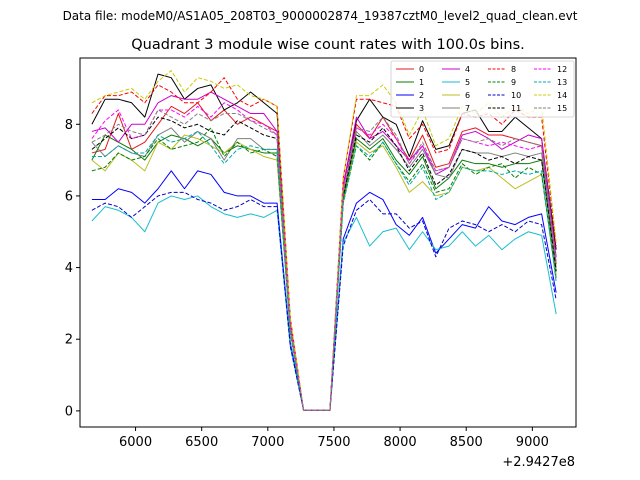 The height and width of the screenshot is (480, 640). What do you see at coordinates (69, 340) in the screenshot?
I see `y-tick-label: 2` at bounding box center [69, 340].